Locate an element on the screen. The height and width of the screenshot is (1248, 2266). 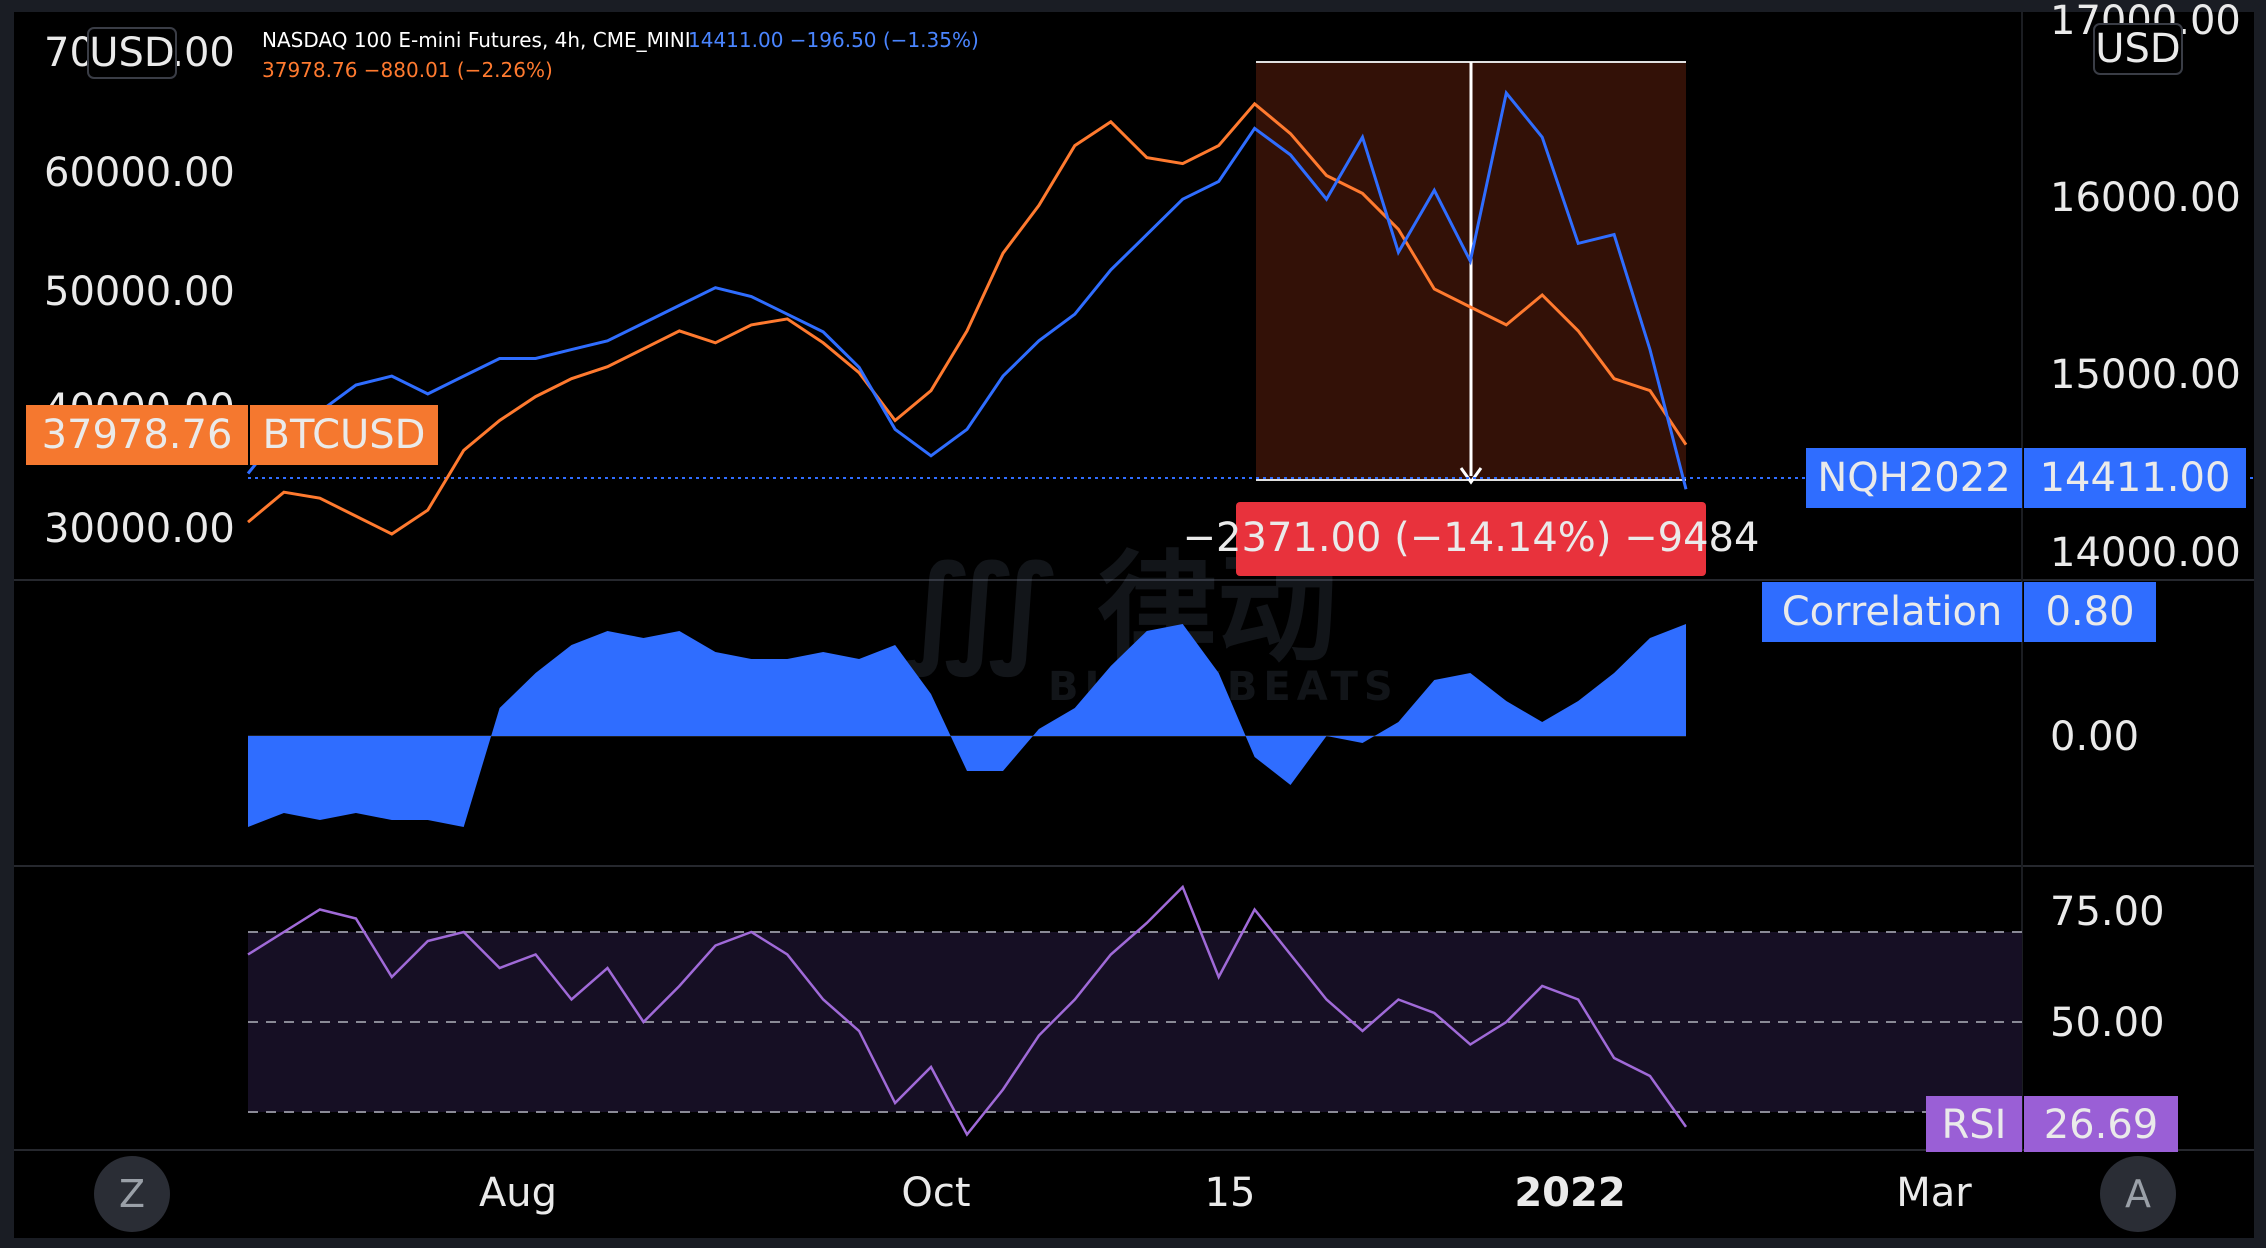
svg-text: −2371.00 (−14.14%) −9484 is located at coordinates (1471, 538).